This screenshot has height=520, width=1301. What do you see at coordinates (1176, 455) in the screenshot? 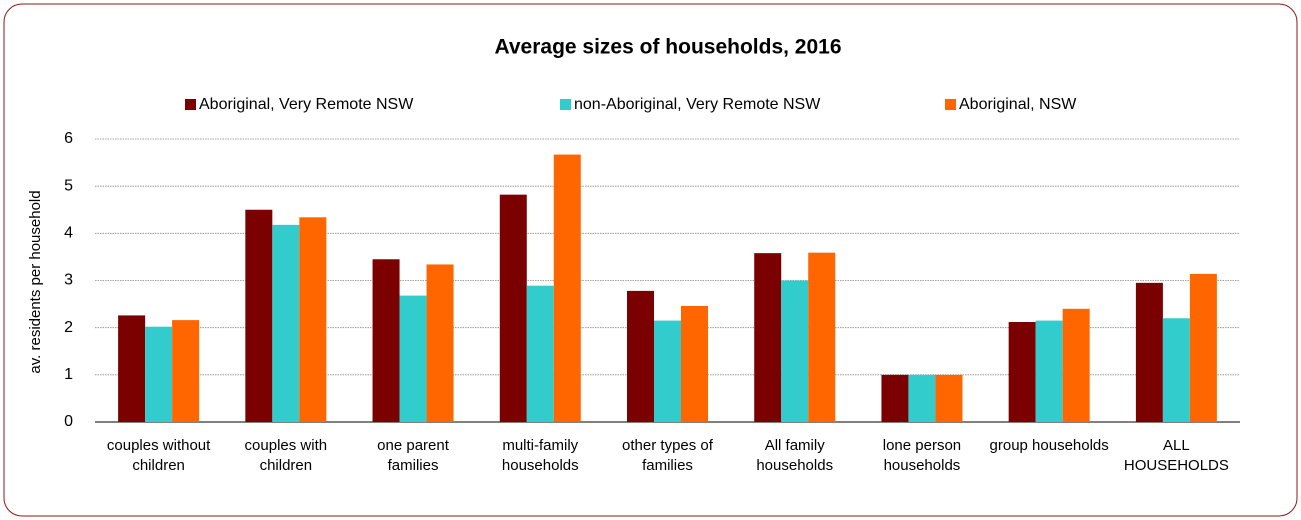
I see `x-tick-label: ALL HOUSEHOLDS` at bounding box center [1176, 455].